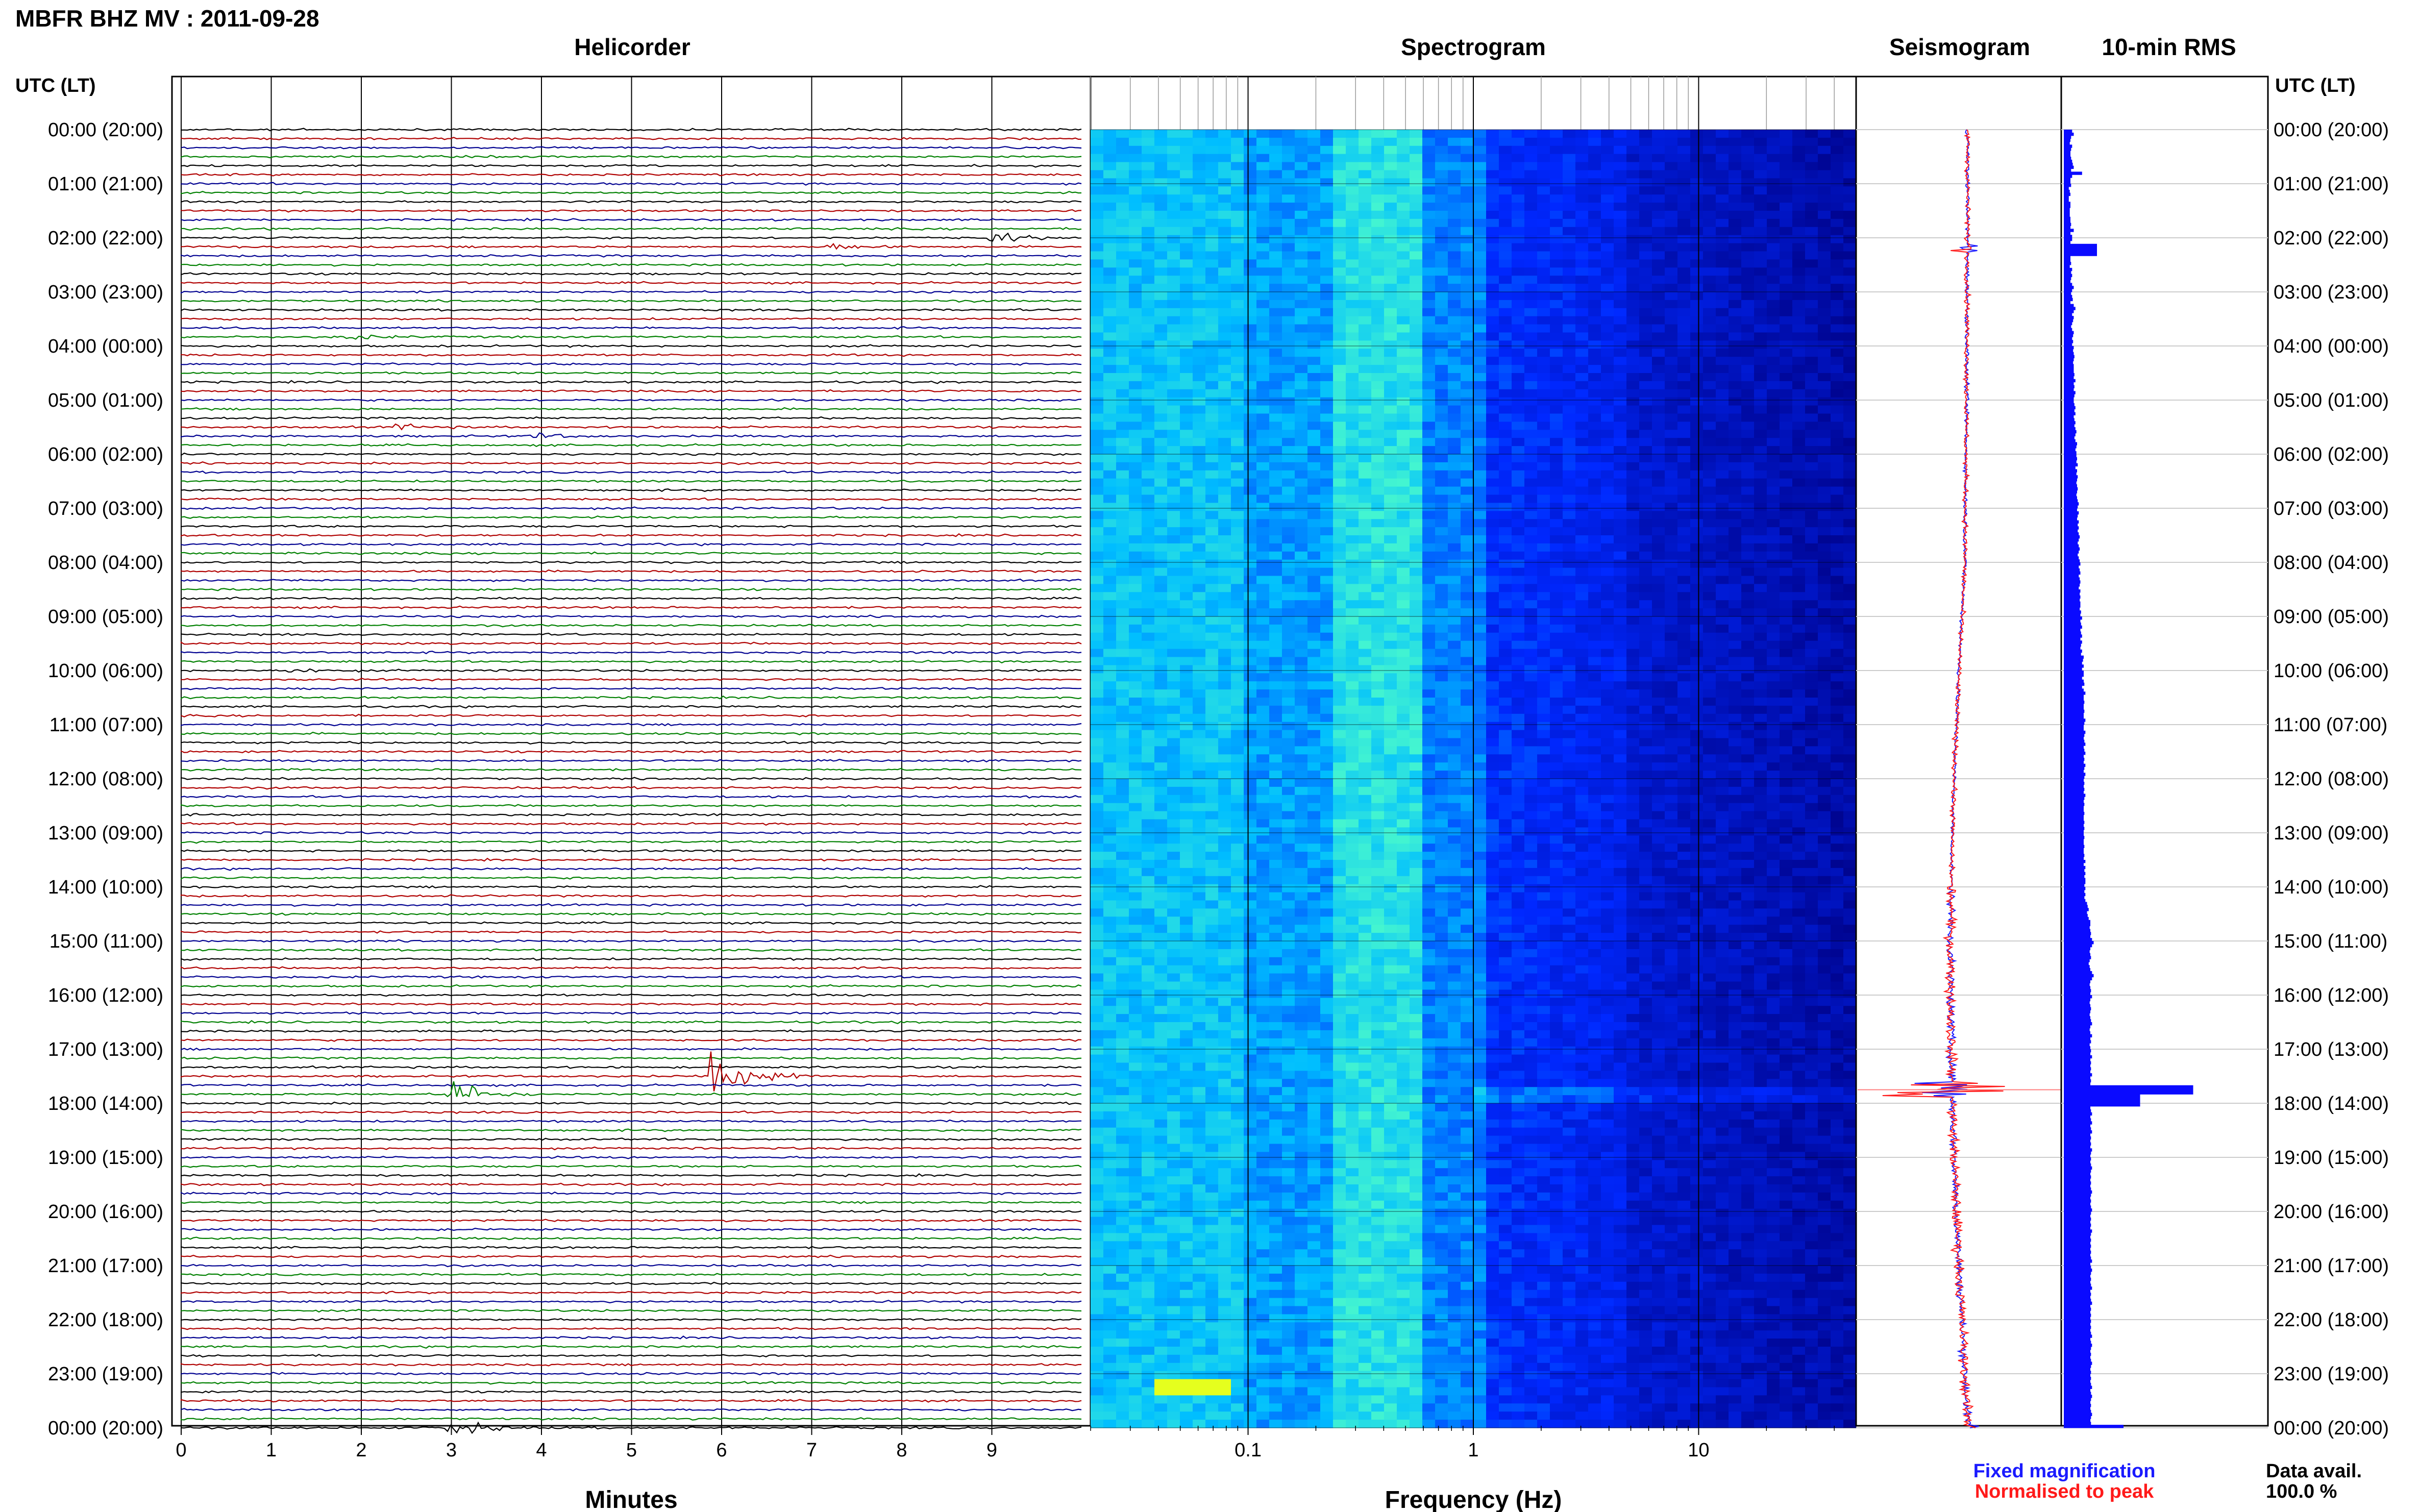 The height and width of the screenshot is (1512, 2419). I want to click on helicorder-title: Helicorder, so click(632, 47).